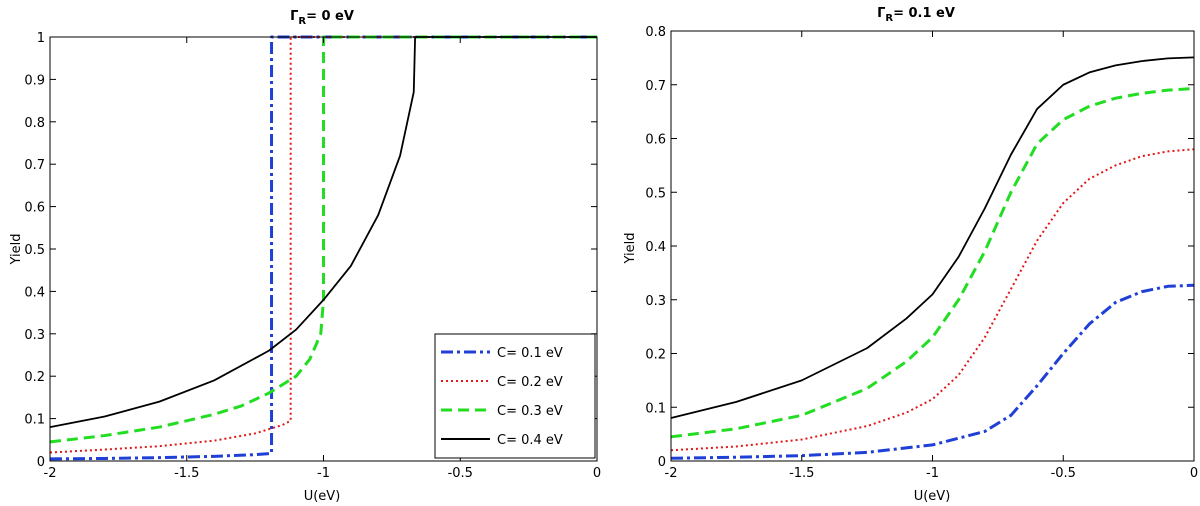  Describe the element at coordinates (322, 18) in the screenshot. I see `chart-title: ΓR= 0 eV` at that location.